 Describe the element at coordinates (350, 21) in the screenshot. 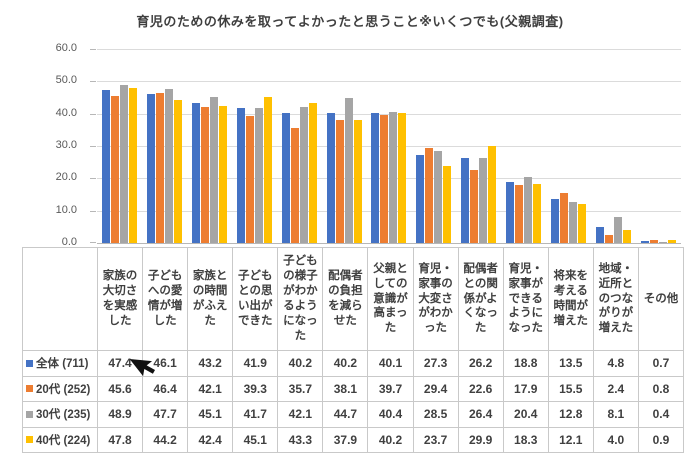

I see `chart-title: 育児のための休みを取ってよかったと思うこと※いくつでも(父親調査)` at that location.